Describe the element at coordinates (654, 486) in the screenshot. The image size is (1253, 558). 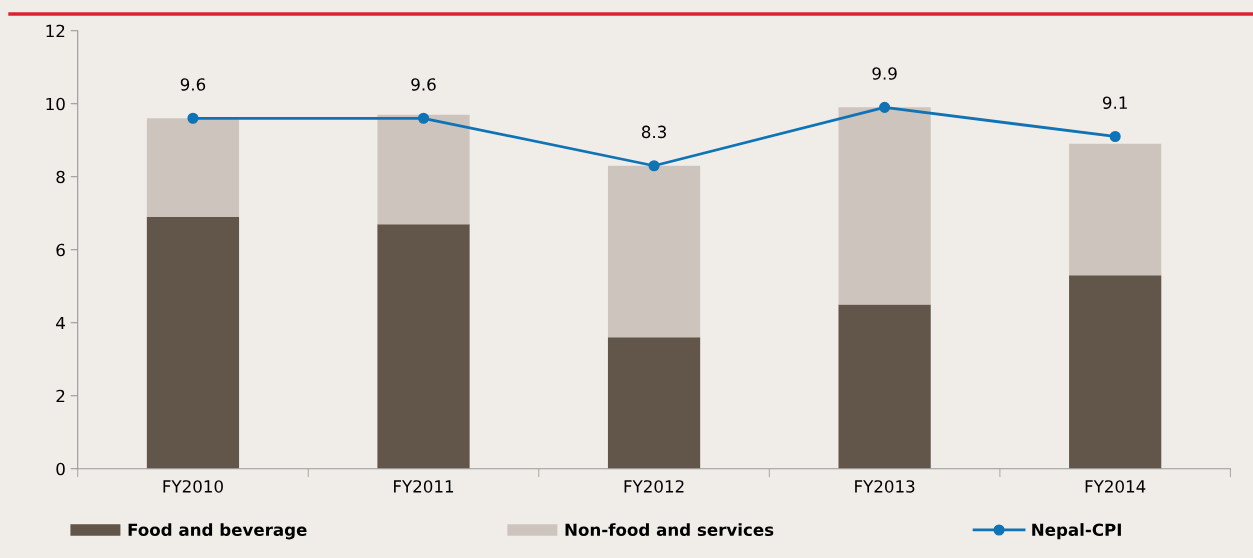
I see `x-tick-label: FY2012` at that location.